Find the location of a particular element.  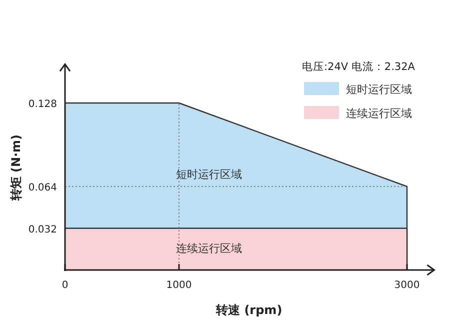

annotation: 短时运行区域 is located at coordinates (209, 174).